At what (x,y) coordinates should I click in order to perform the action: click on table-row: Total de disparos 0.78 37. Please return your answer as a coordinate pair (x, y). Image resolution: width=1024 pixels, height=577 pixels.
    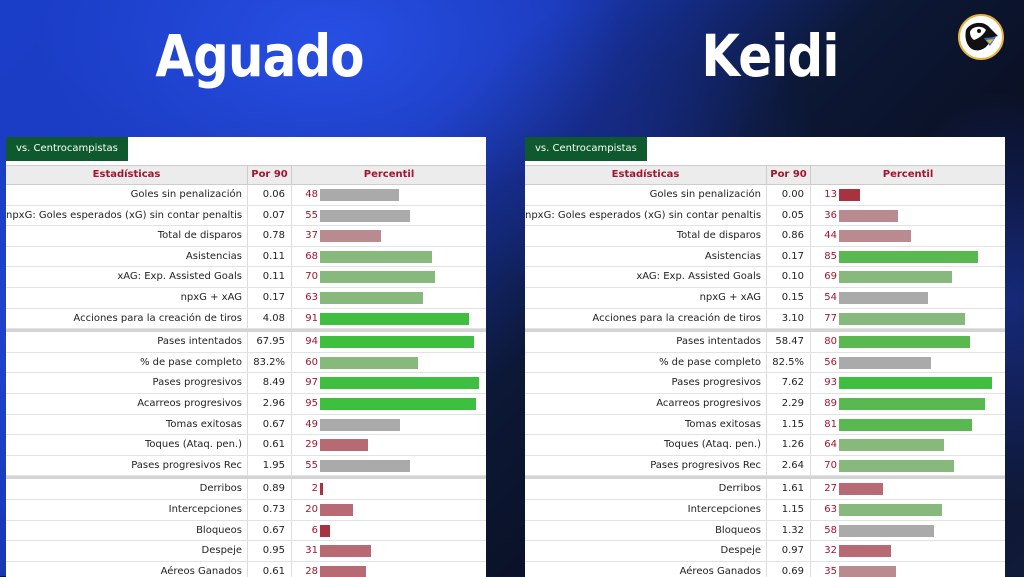
    Looking at the image, I should click on (246, 236).